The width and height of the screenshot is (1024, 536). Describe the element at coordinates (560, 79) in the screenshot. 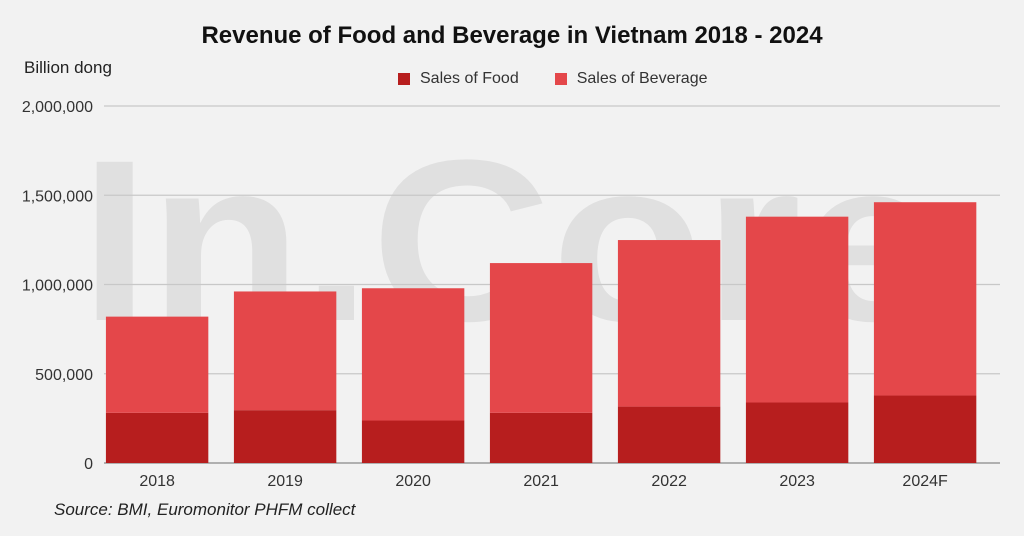

I see `legend-swatch-beverage` at that location.